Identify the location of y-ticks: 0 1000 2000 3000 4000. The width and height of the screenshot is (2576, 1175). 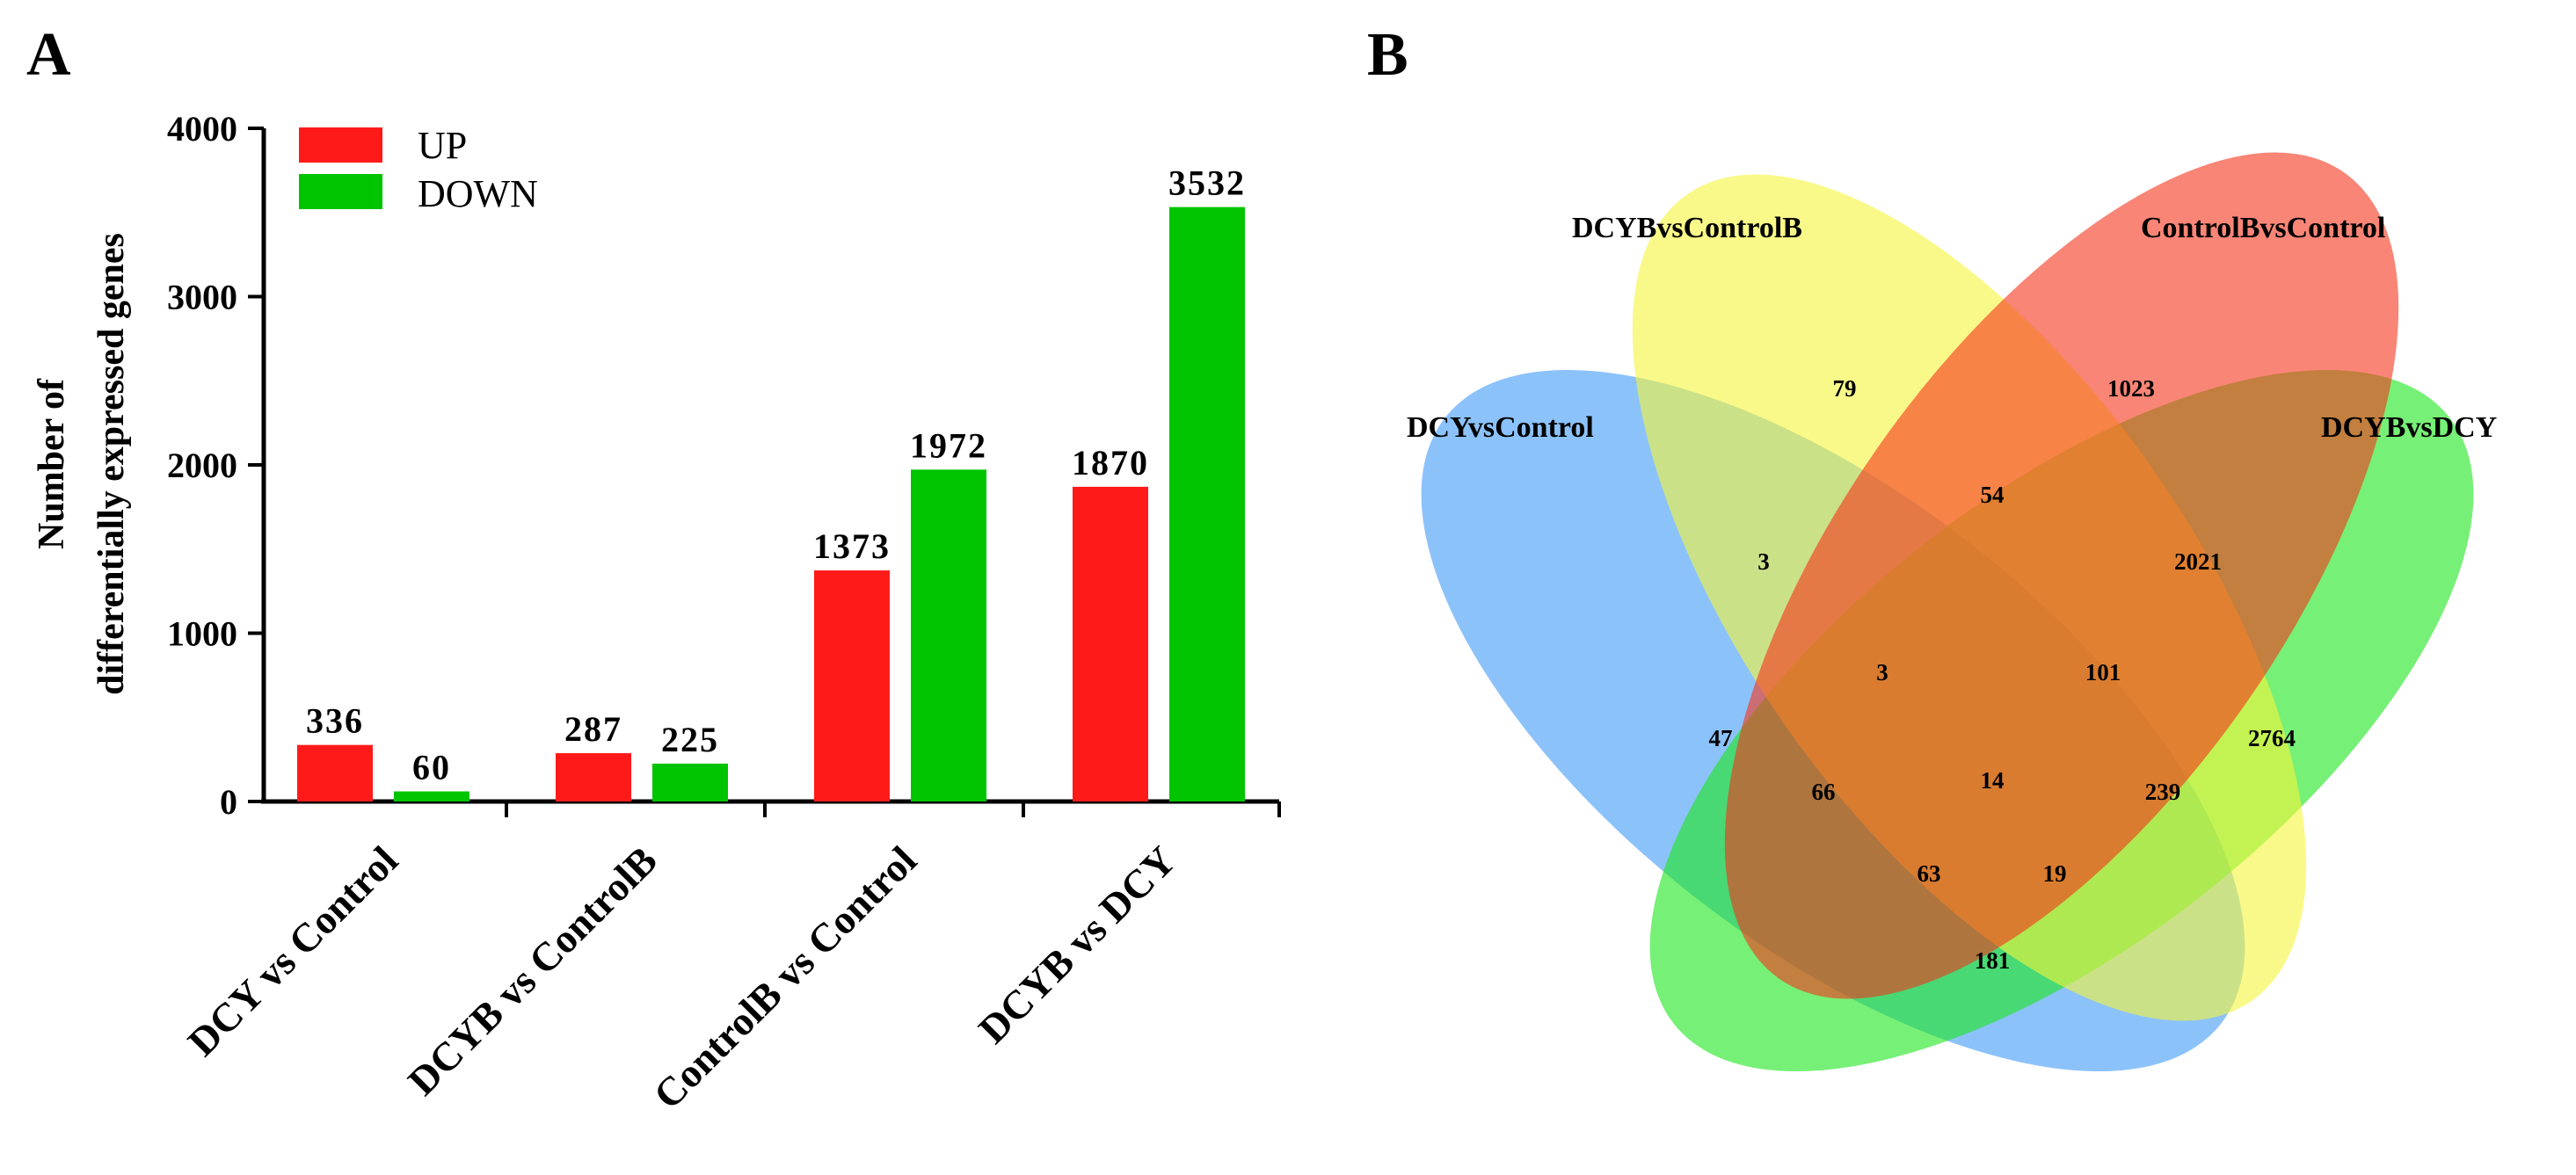
(215, 465).